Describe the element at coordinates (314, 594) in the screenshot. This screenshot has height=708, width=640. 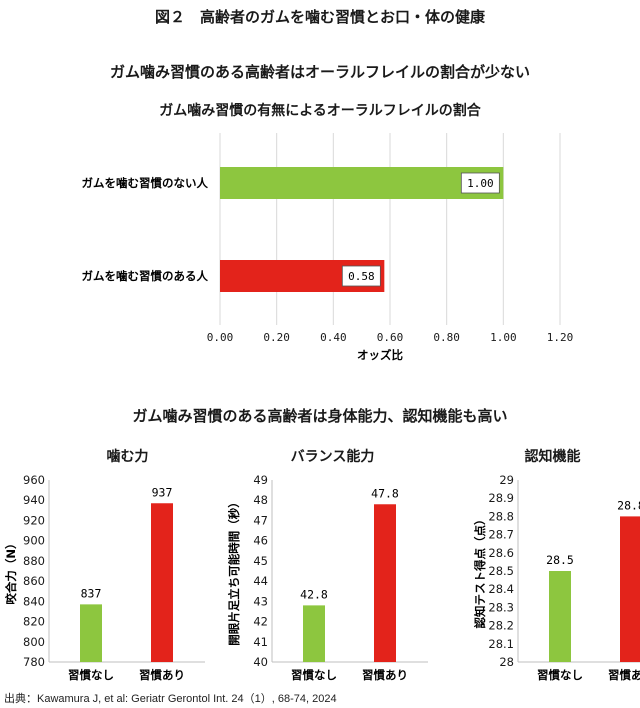
I see `data-label: 42.8` at that location.